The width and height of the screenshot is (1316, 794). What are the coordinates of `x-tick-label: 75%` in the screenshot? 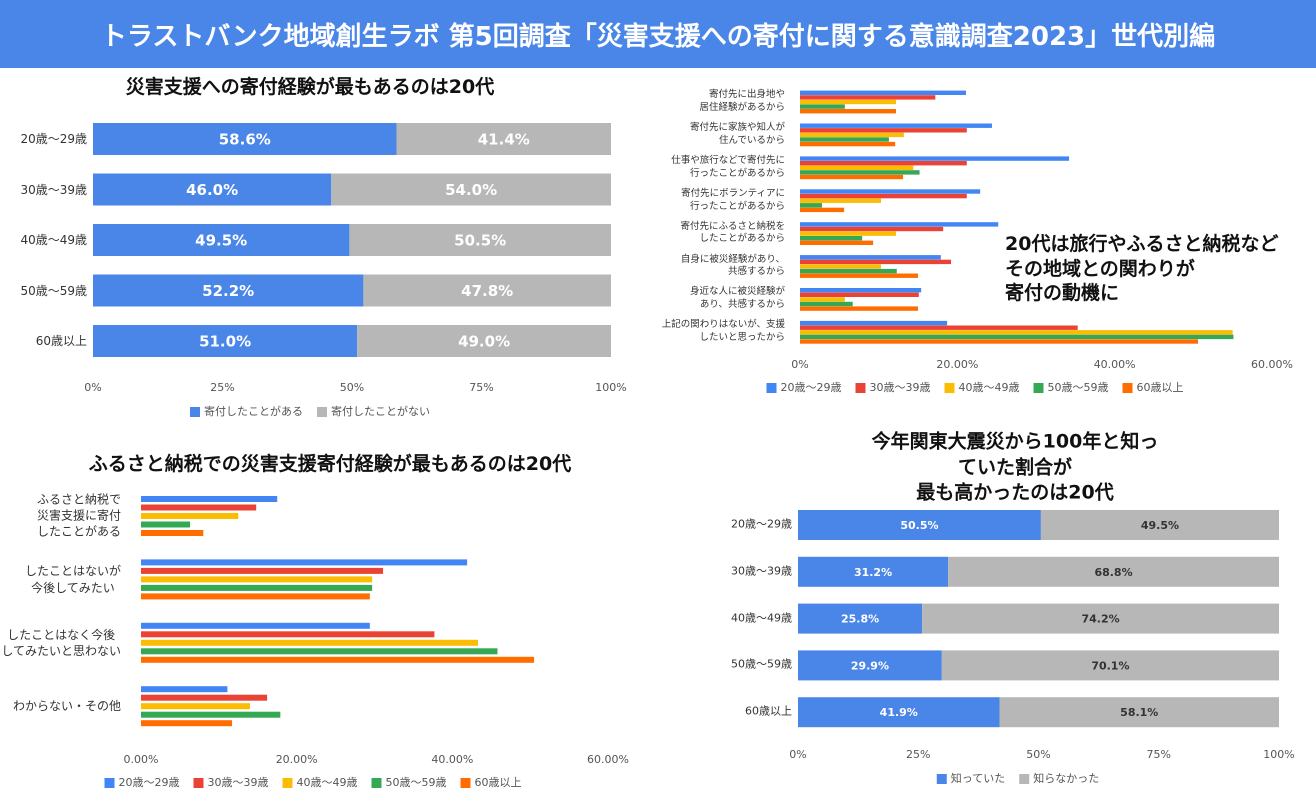 It's located at (481, 387).